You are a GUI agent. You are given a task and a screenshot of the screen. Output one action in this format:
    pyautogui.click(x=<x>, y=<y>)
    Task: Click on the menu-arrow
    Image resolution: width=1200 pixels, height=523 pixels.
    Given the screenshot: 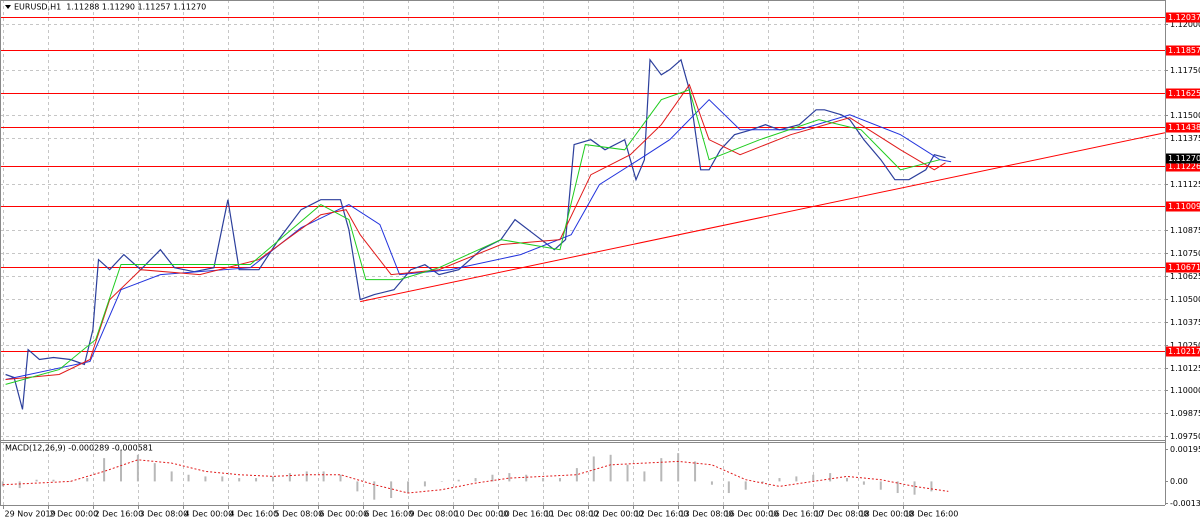 What is the action you would take?
    pyautogui.click(x=8, y=7)
    